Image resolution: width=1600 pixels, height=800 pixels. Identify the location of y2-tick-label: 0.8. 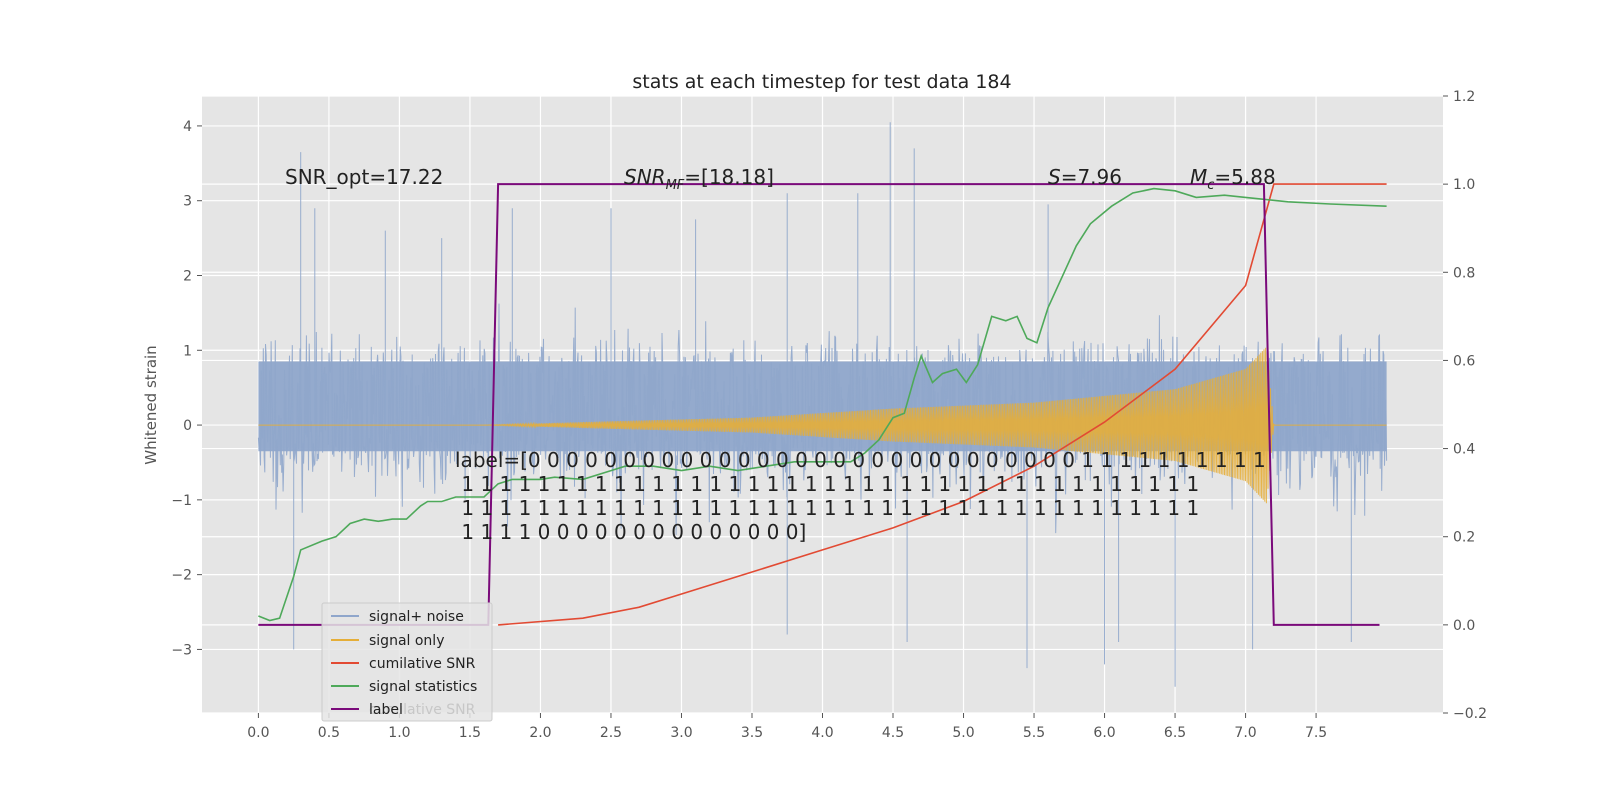
(1464, 273).